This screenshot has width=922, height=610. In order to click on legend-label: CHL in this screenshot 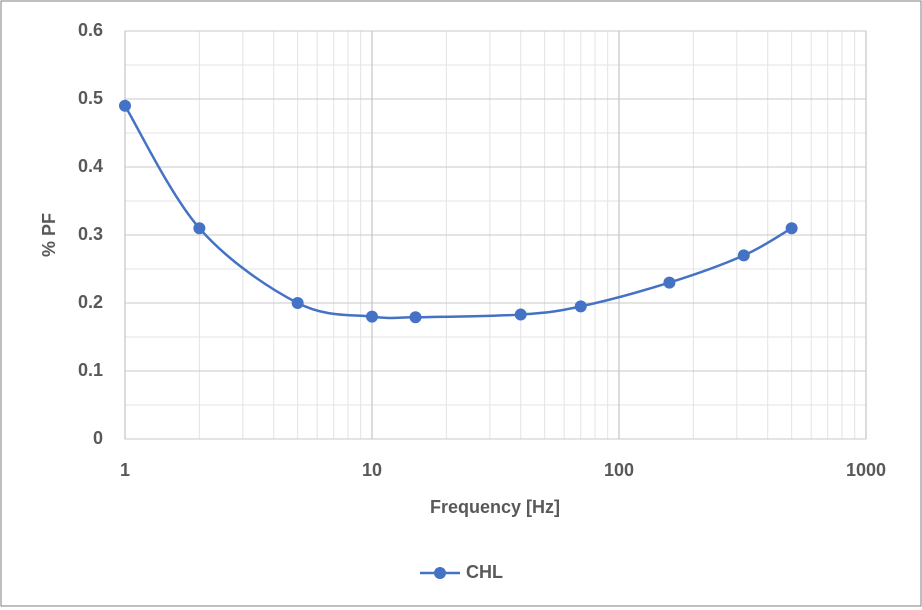, I will do `click(484, 572)`.